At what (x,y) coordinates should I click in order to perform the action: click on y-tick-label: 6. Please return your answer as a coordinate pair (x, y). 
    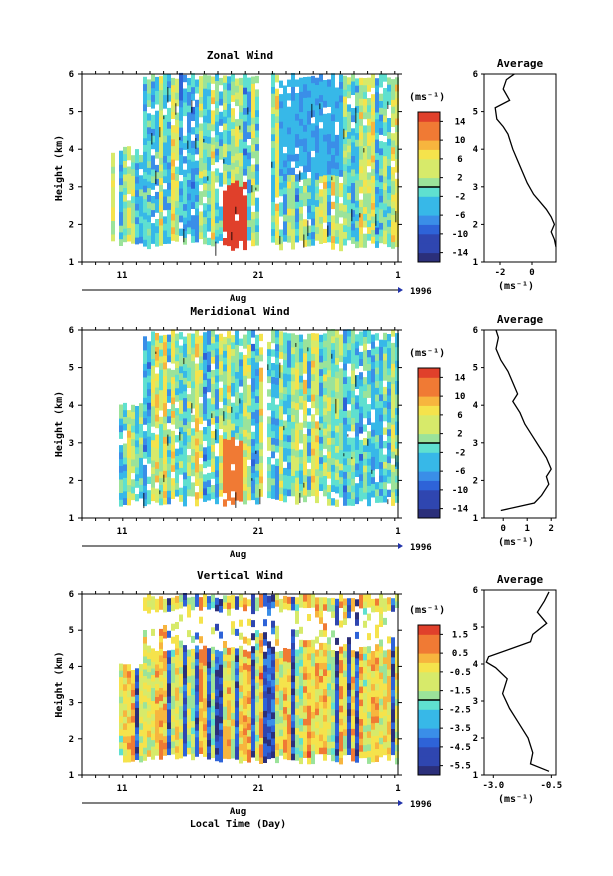
    Looking at the image, I should click on (71, 595).